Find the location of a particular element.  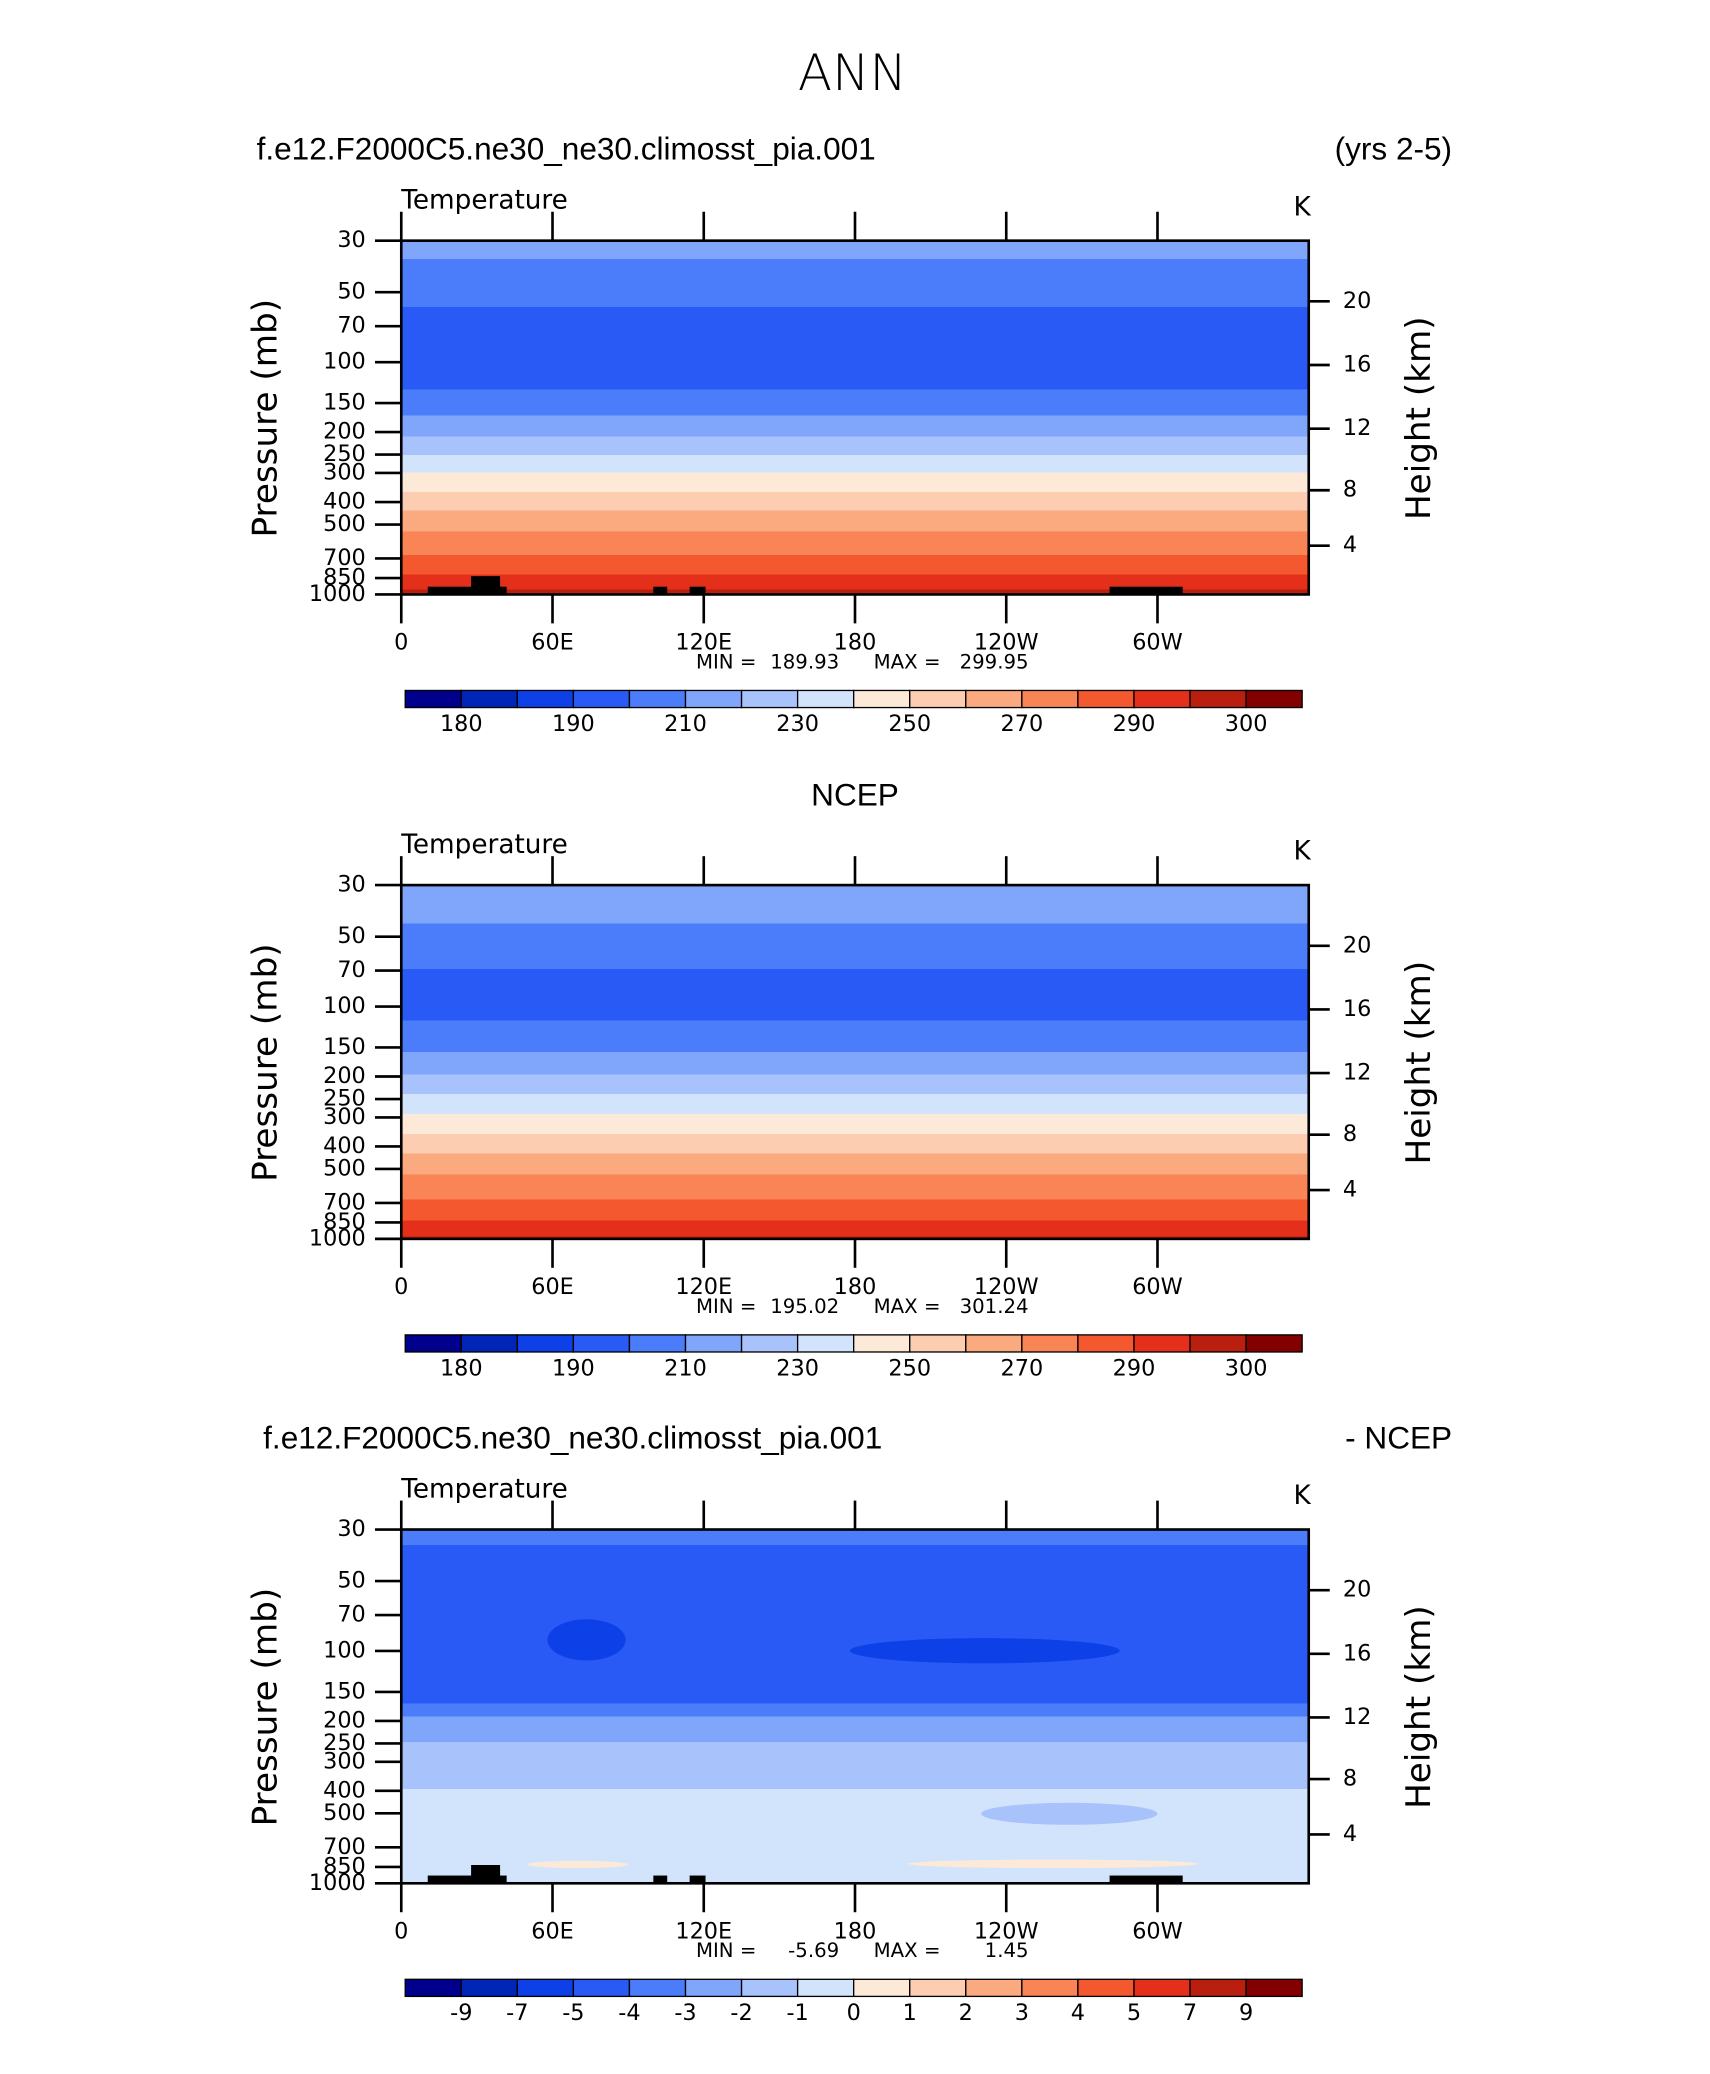

colorbar-label: 3 is located at coordinates (1022, 2013).